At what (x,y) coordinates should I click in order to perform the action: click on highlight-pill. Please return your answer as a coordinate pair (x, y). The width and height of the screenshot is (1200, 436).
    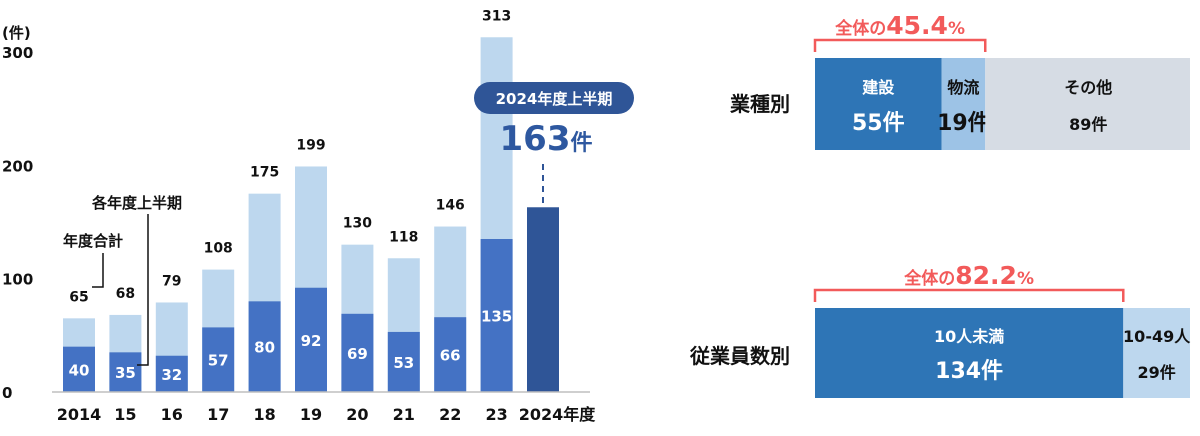
    Looking at the image, I should click on (554, 98).